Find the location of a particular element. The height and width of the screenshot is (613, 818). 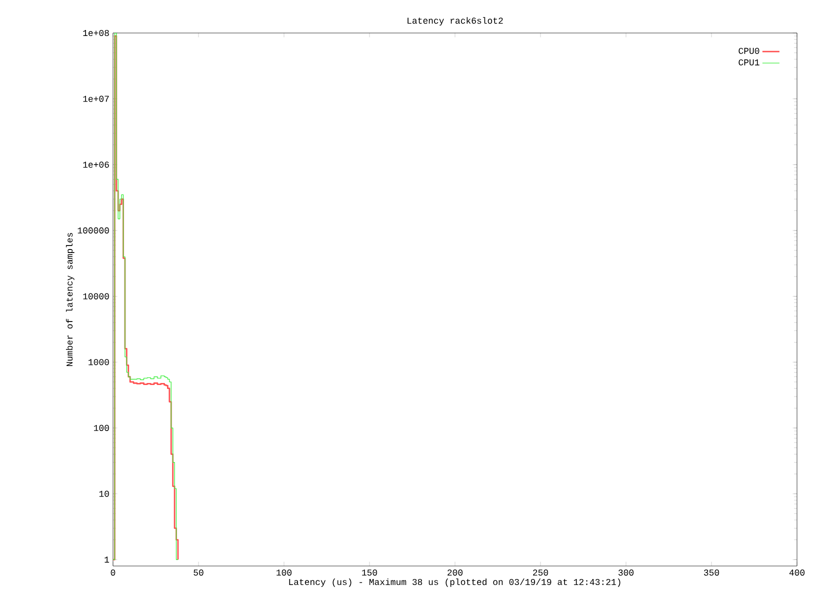

chart-title: Latency rack6slot2 is located at coordinates (455, 21).